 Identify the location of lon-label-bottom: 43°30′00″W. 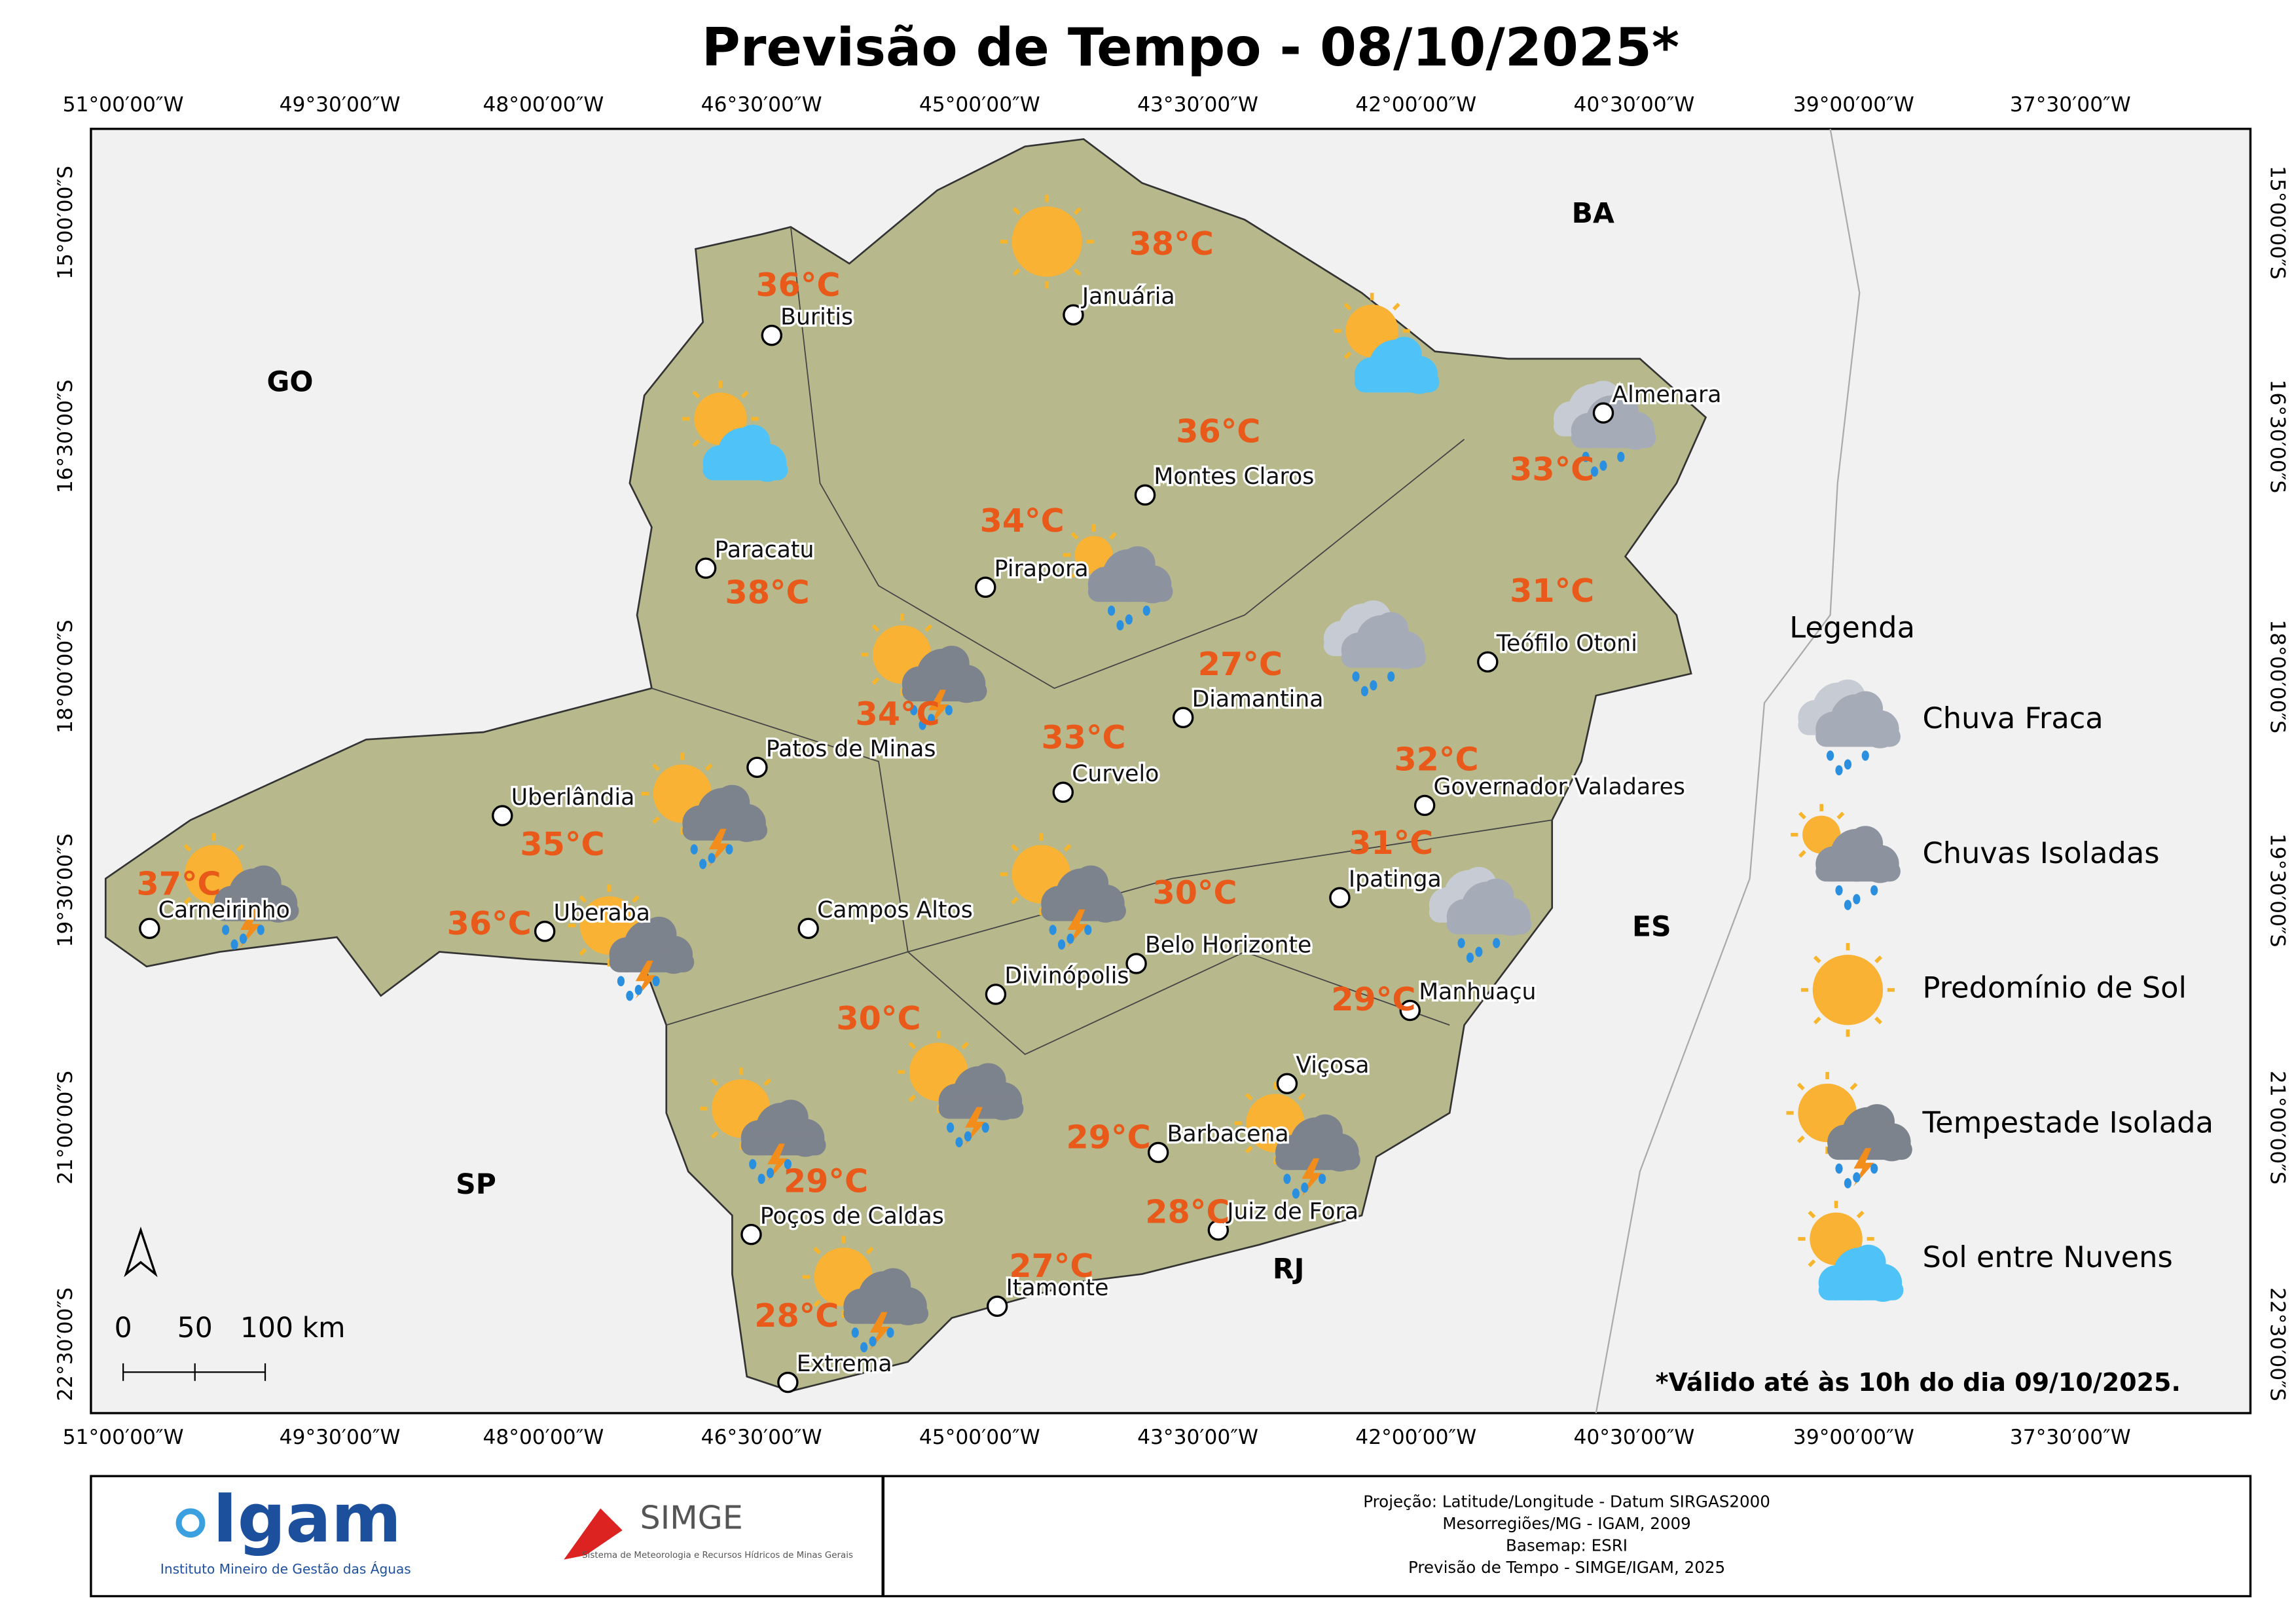
(1197, 1437).